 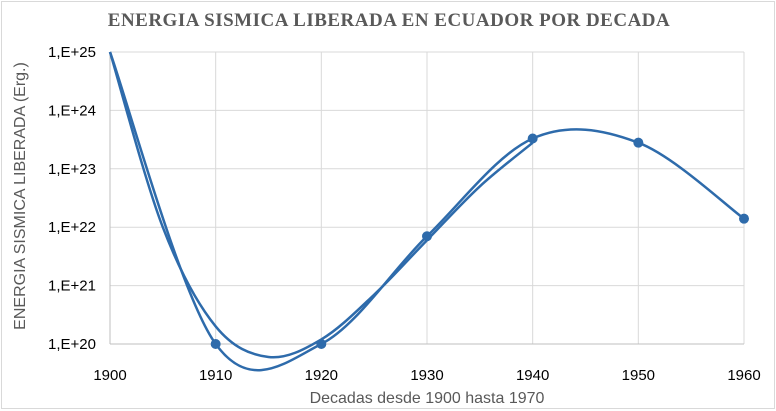 I want to click on x-tick-label: 1940, so click(x=532, y=375).